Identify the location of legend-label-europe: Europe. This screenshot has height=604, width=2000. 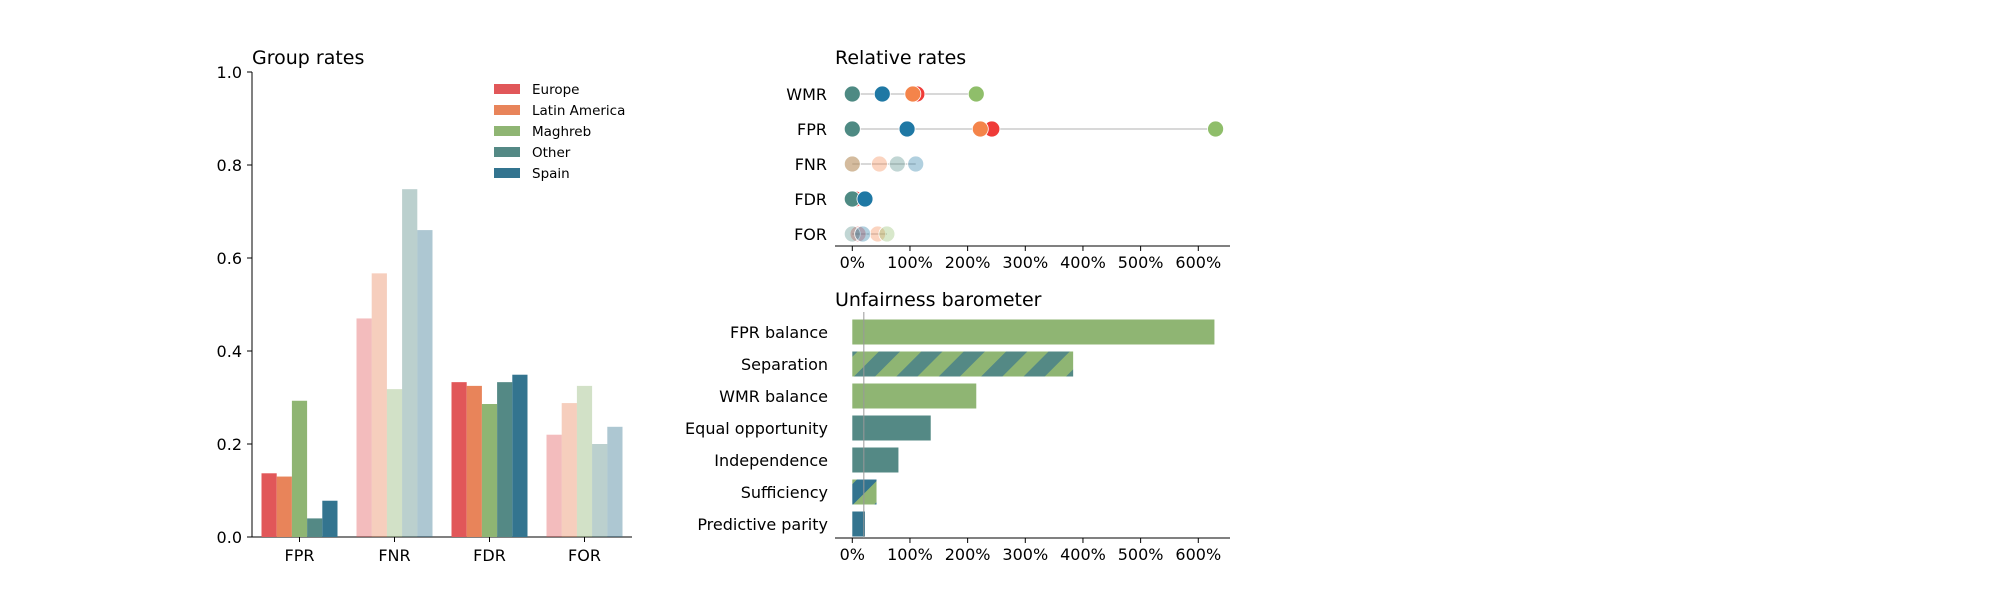
(555, 90).